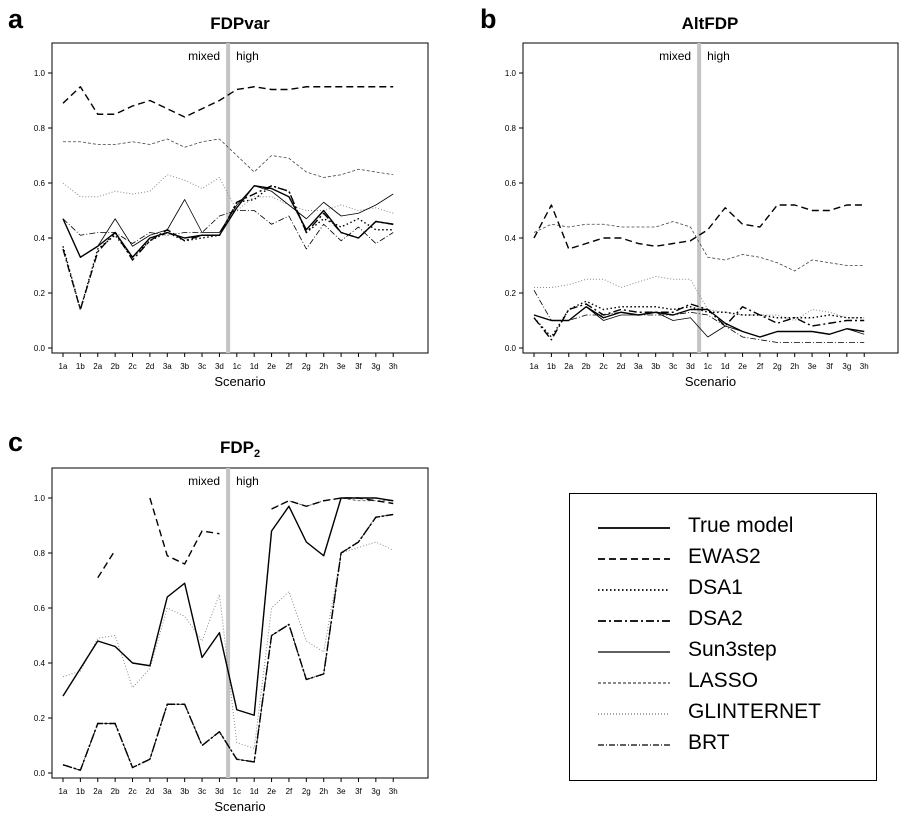  Describe the element at coordinates (715, 618) in the screenshot. I see `legend-label-dsa2: DSA2` at that location.